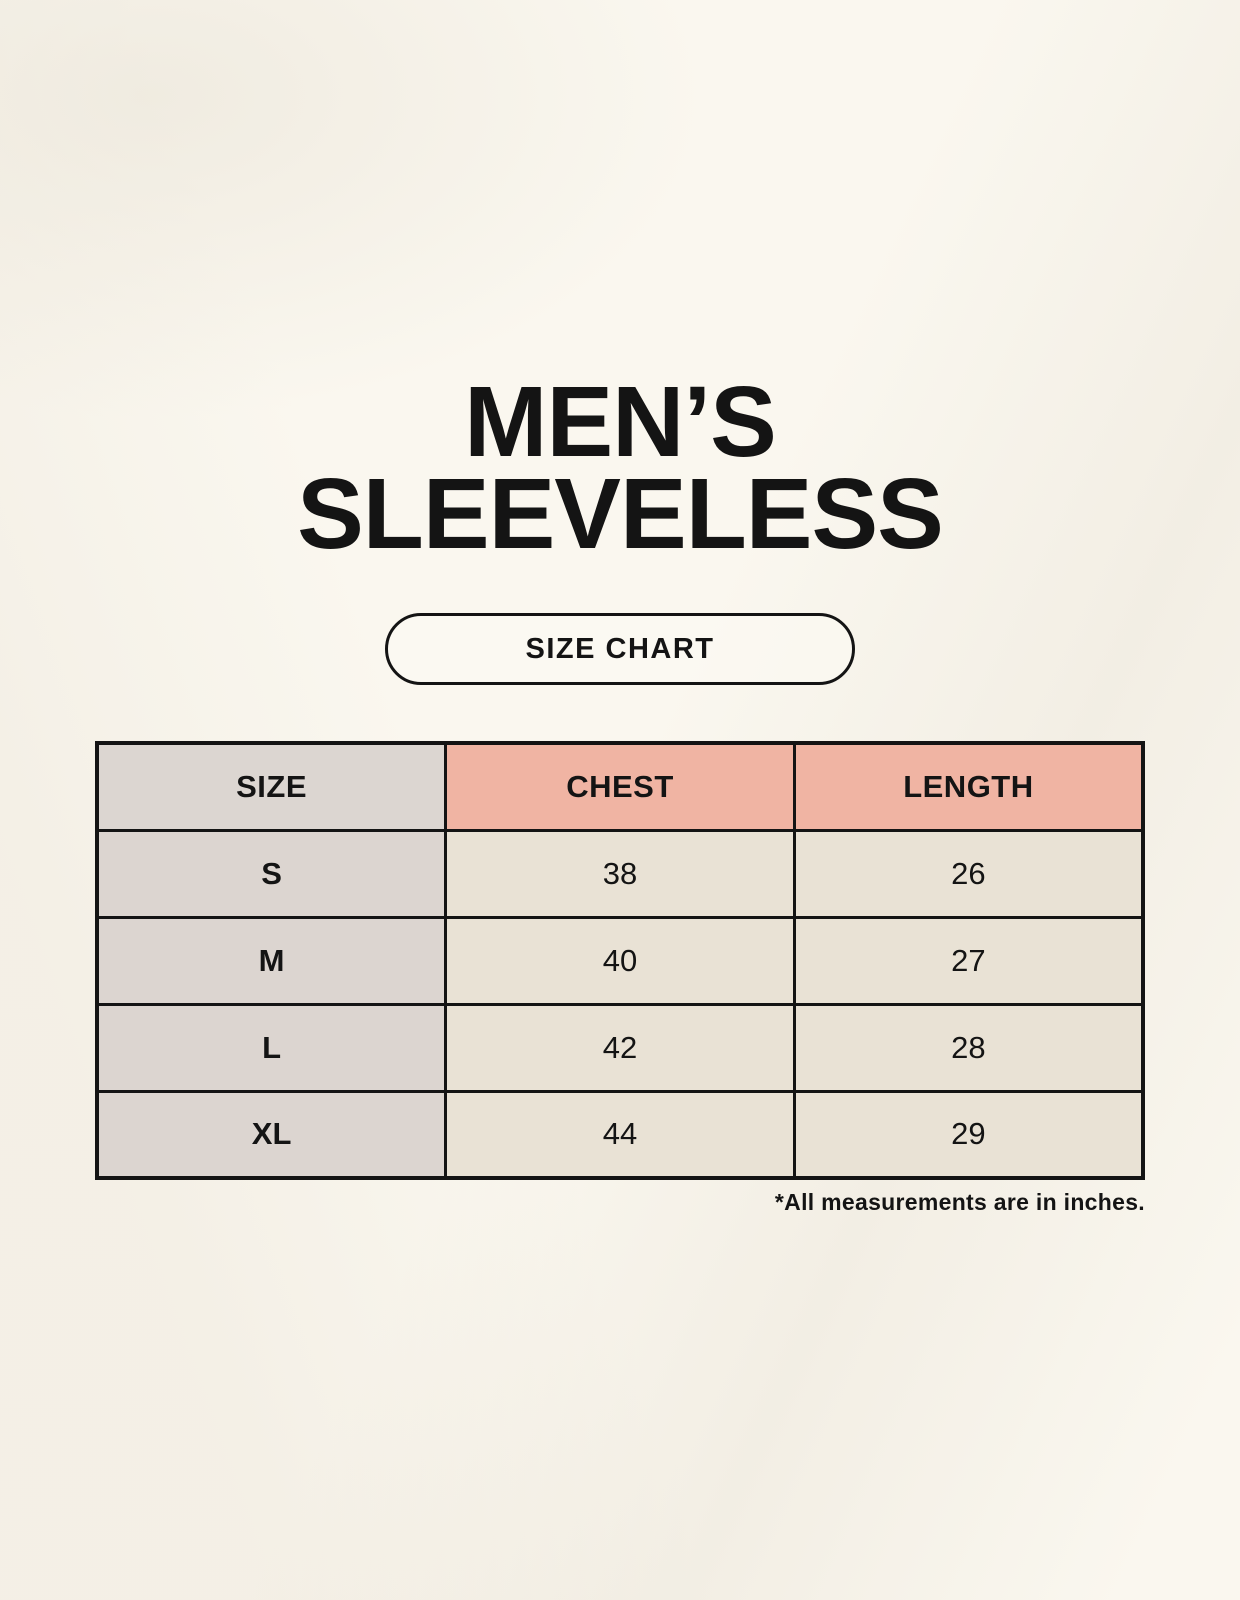  What do you see at coordinates (271, 960) in the screenshot?
I see `size-cell: M` at bounding box center [271, 960].